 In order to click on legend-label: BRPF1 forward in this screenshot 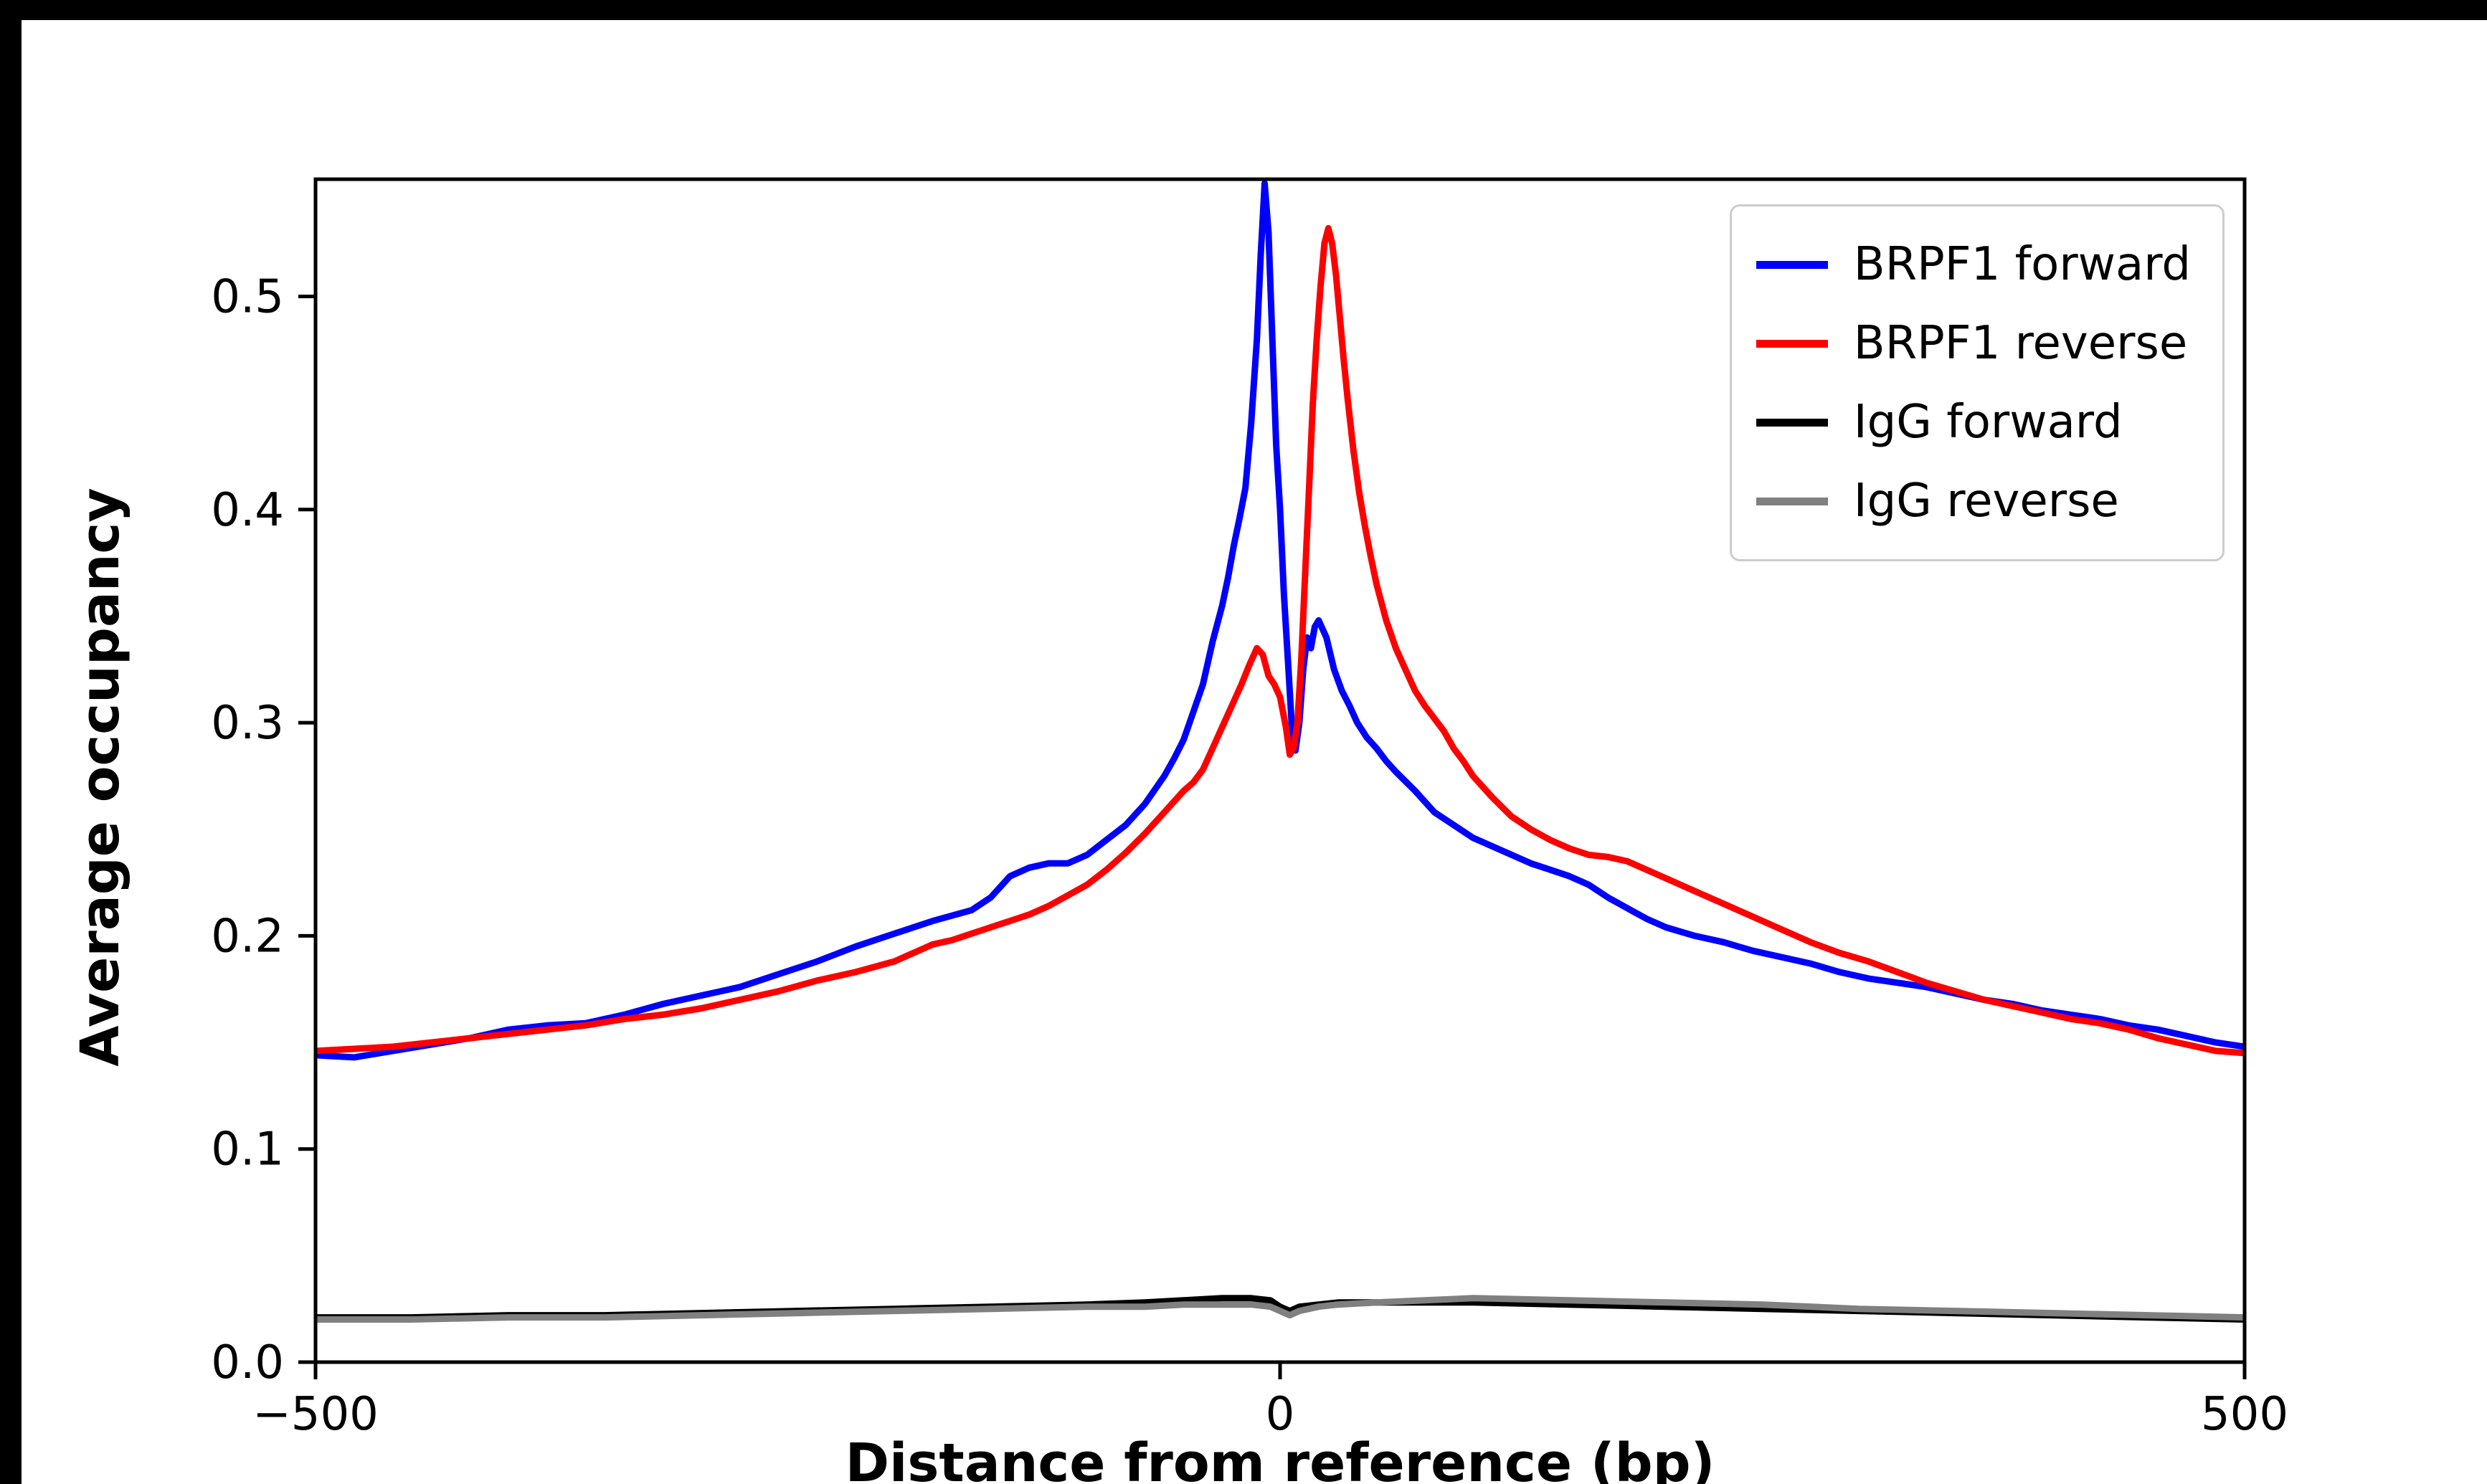, I will do `click(2022, 264)`.